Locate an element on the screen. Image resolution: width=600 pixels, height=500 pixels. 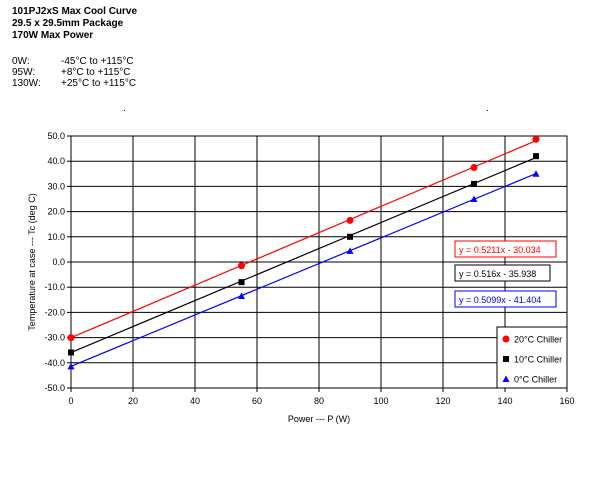
spec-range: +25°C to +115°C is located at coordinates (99, 83).